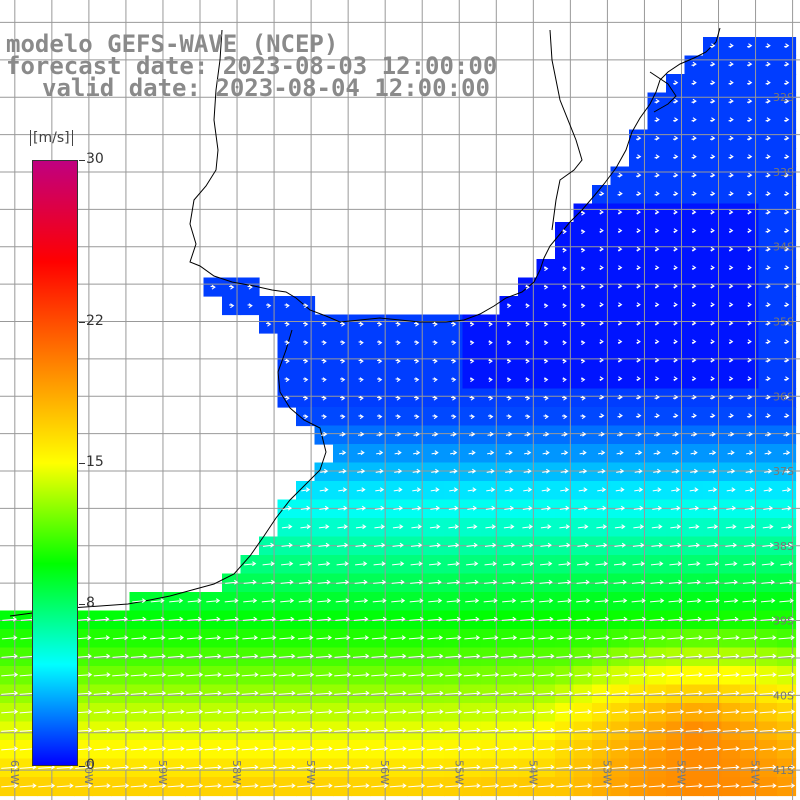  I want to click on title-model: modelo GEFS-WAVE (NCEP), so click(172, 44).